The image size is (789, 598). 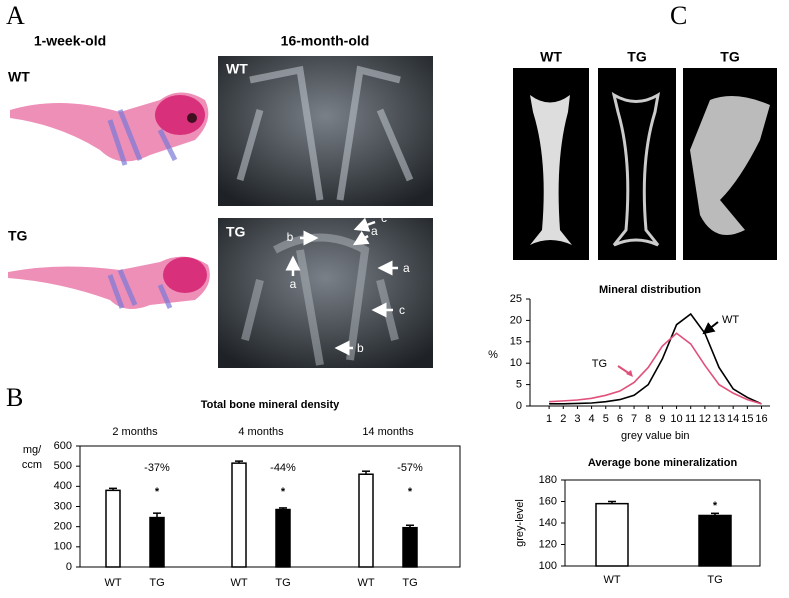 What do you see at coordinates (645, 164) in the screenshot?
I see `ct-scans` at bounding box center [645, 164].